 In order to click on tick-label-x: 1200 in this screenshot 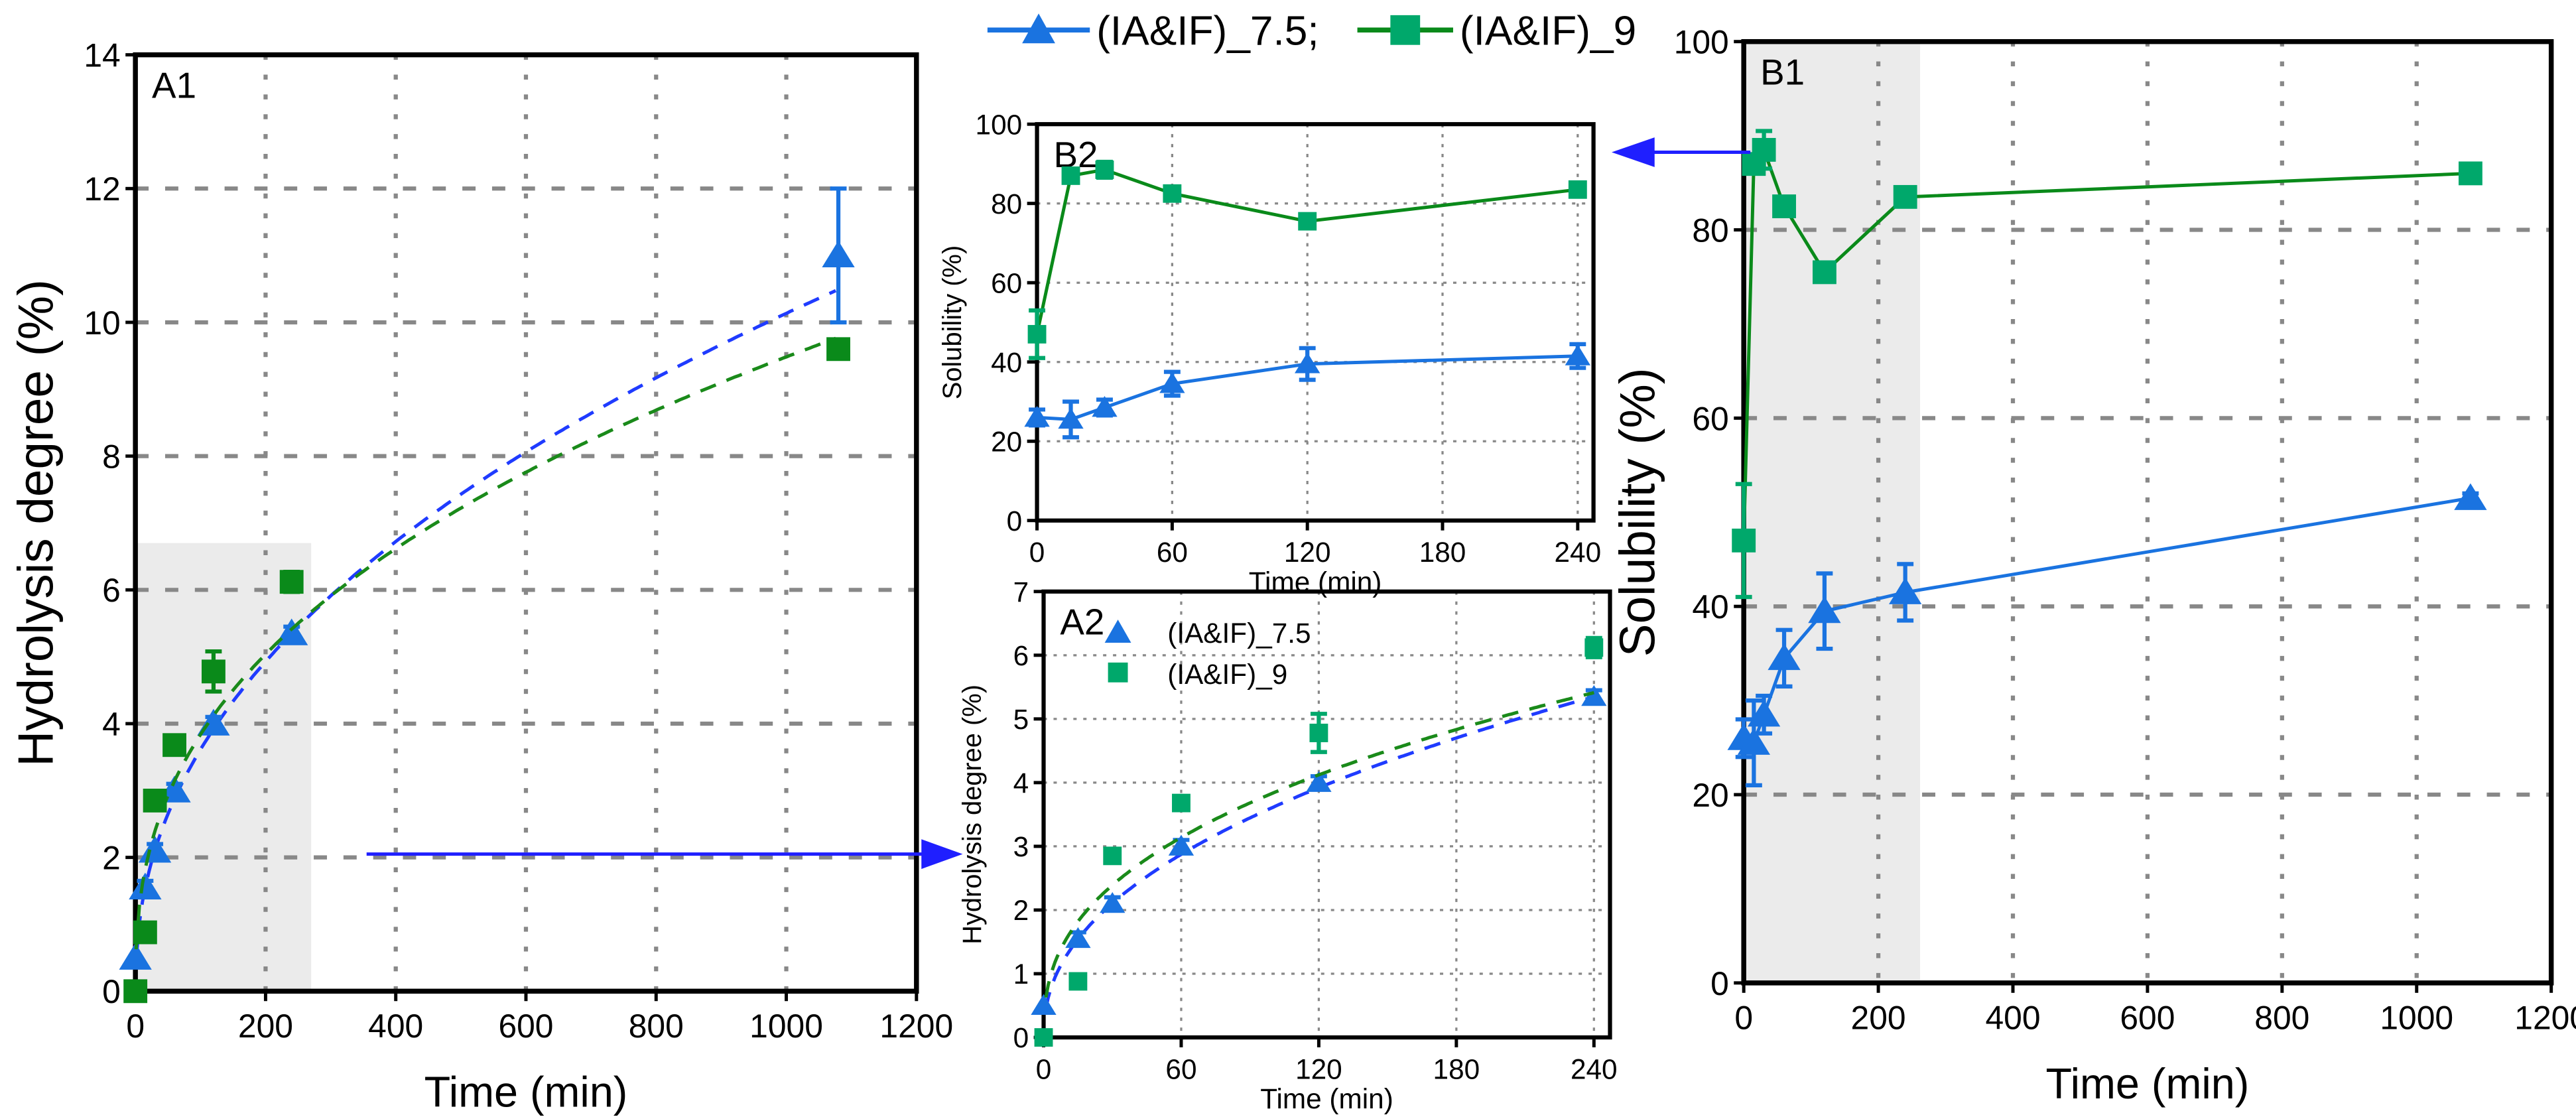, I will do `click(2545, 1018)`.